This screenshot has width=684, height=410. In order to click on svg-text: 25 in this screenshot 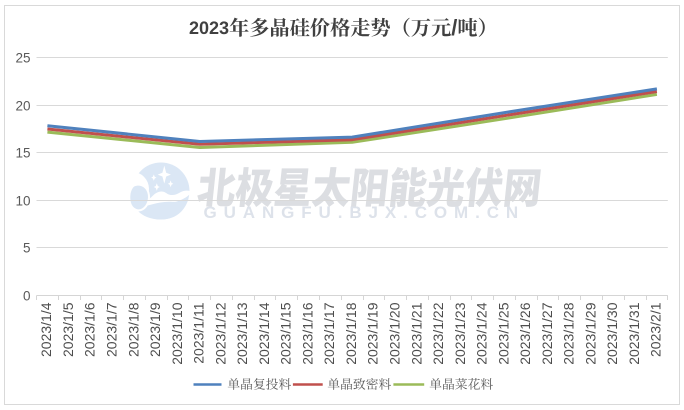, I will do `click(22, 58)`.